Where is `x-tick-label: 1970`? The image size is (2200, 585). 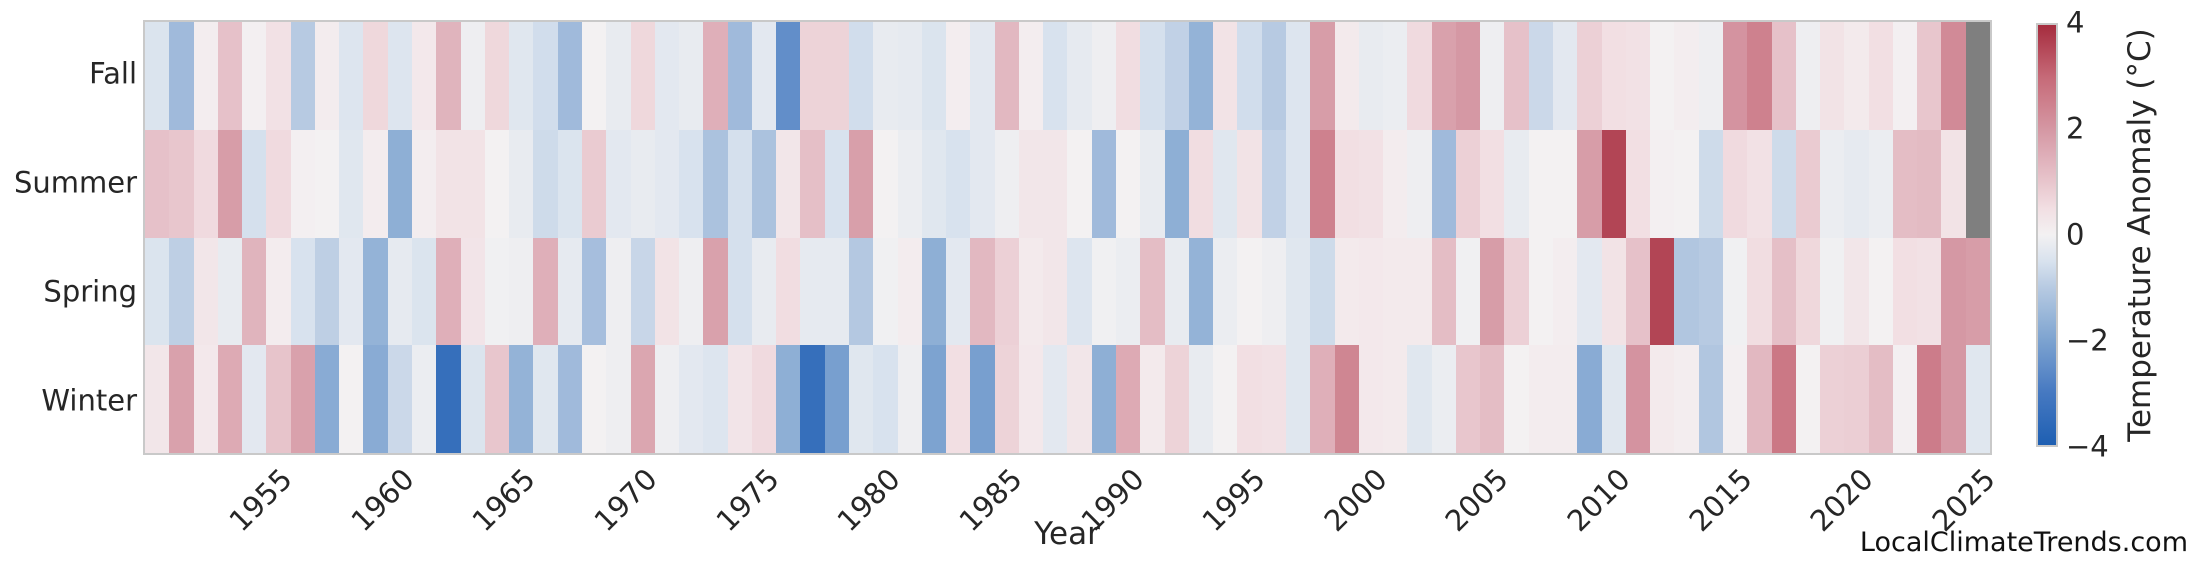 x-tick-label: 1970 is located at coordinates (625, 500).